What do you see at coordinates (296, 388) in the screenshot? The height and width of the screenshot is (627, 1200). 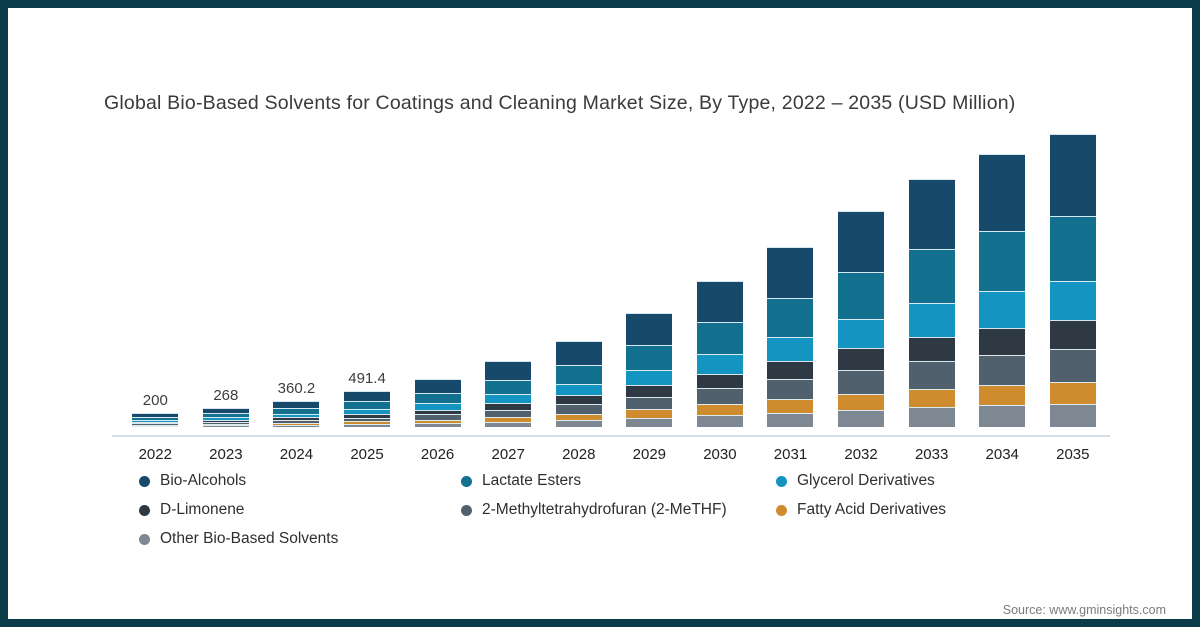 I see `bar-value-label: 360.2` at bounding box center [296, 388].